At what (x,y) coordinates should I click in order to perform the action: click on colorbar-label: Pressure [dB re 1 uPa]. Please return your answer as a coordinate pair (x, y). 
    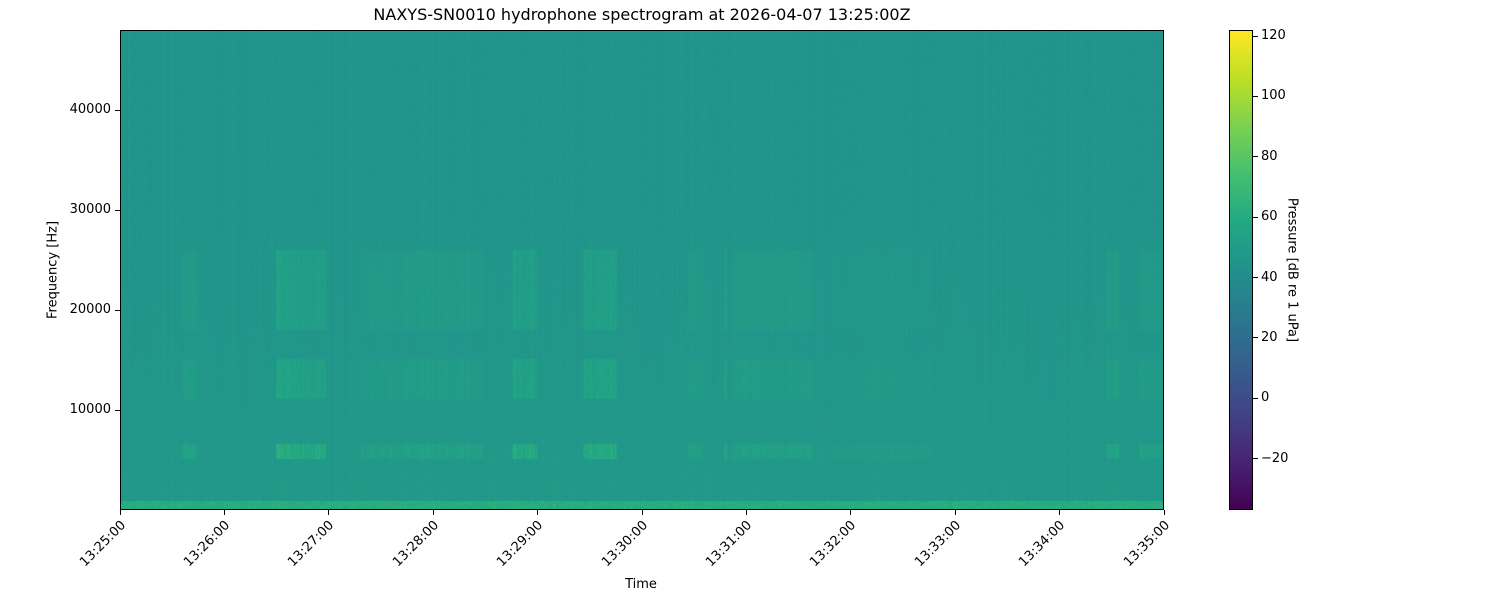
    Looking at the image, I should click on (1292, 270).